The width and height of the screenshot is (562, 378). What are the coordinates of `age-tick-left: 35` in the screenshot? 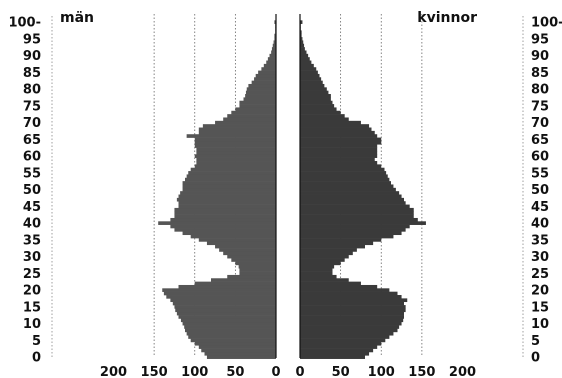 It's located at (32, 240).